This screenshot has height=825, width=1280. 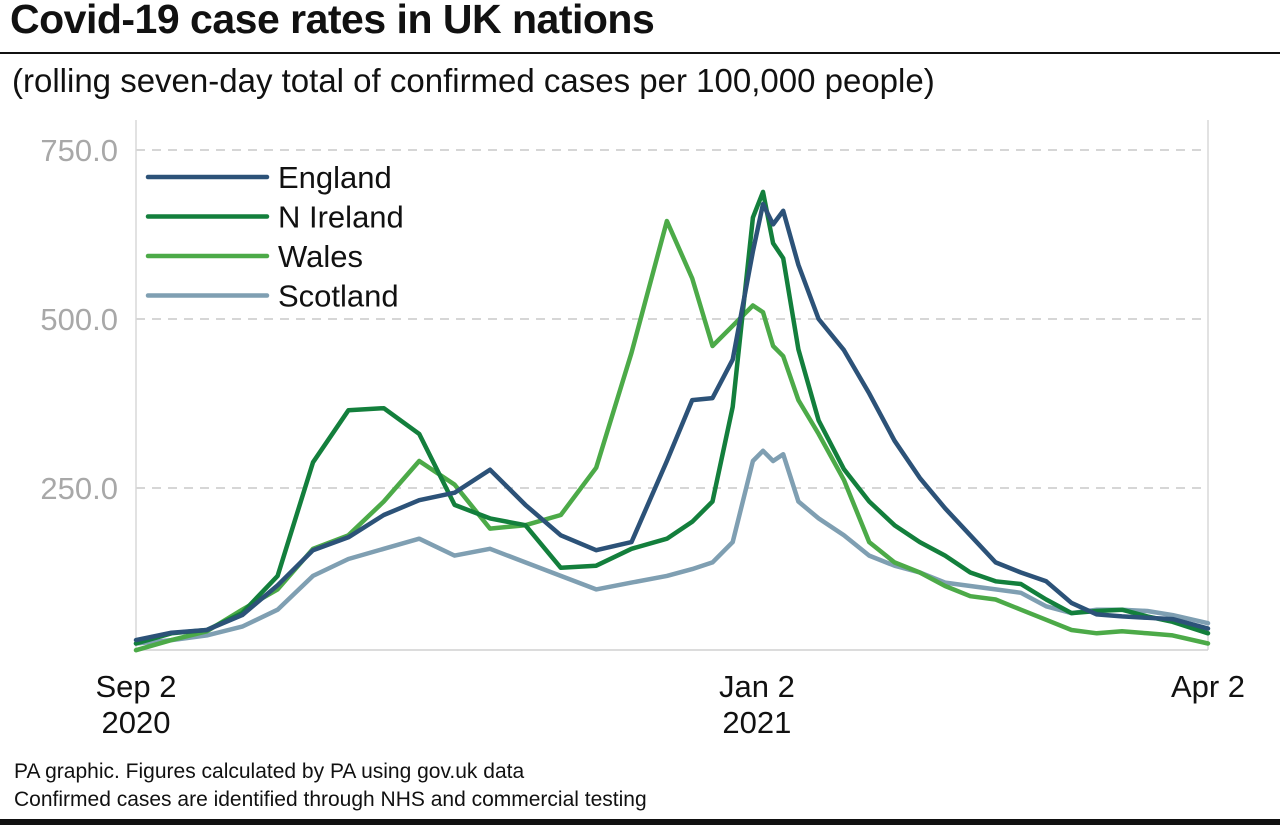 I want to click on x-tick-label: Jan 2, so click(x=757, y=686).